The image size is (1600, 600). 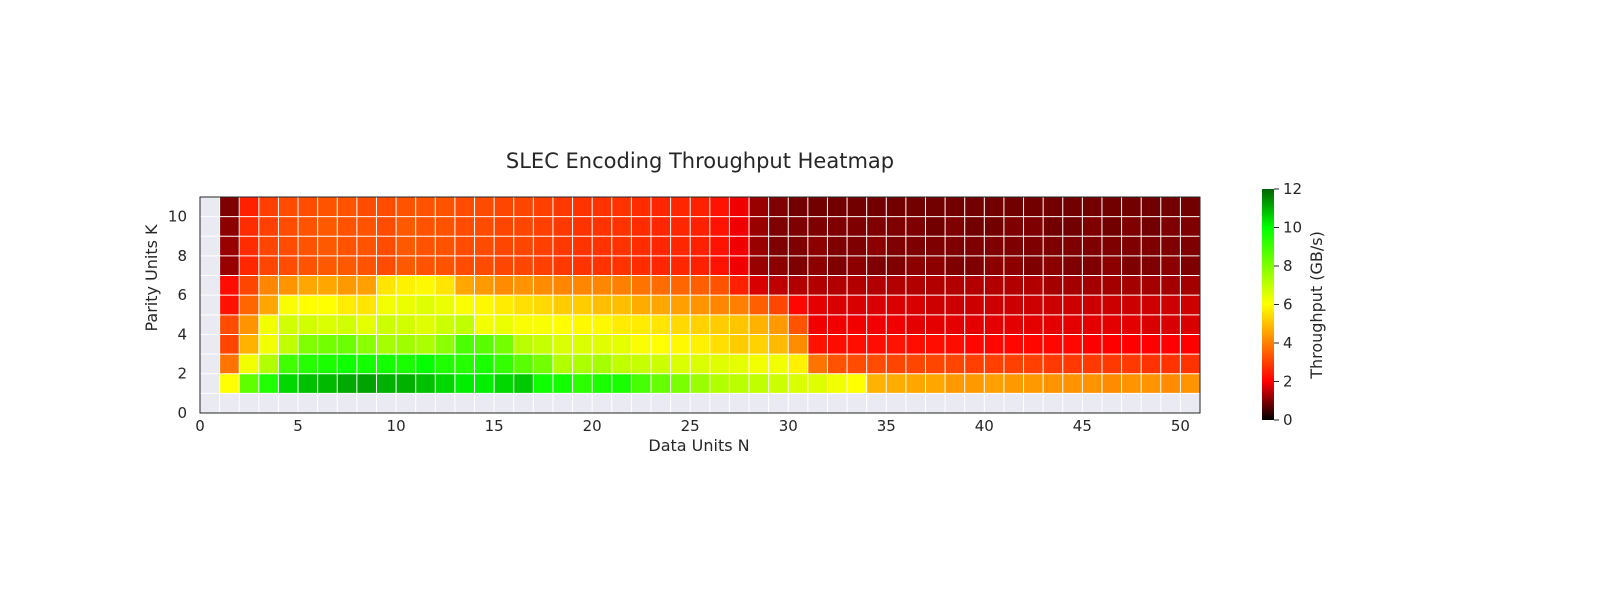 I want to click on colorbar-tick-label: 2, so click(x=1288, y=382).